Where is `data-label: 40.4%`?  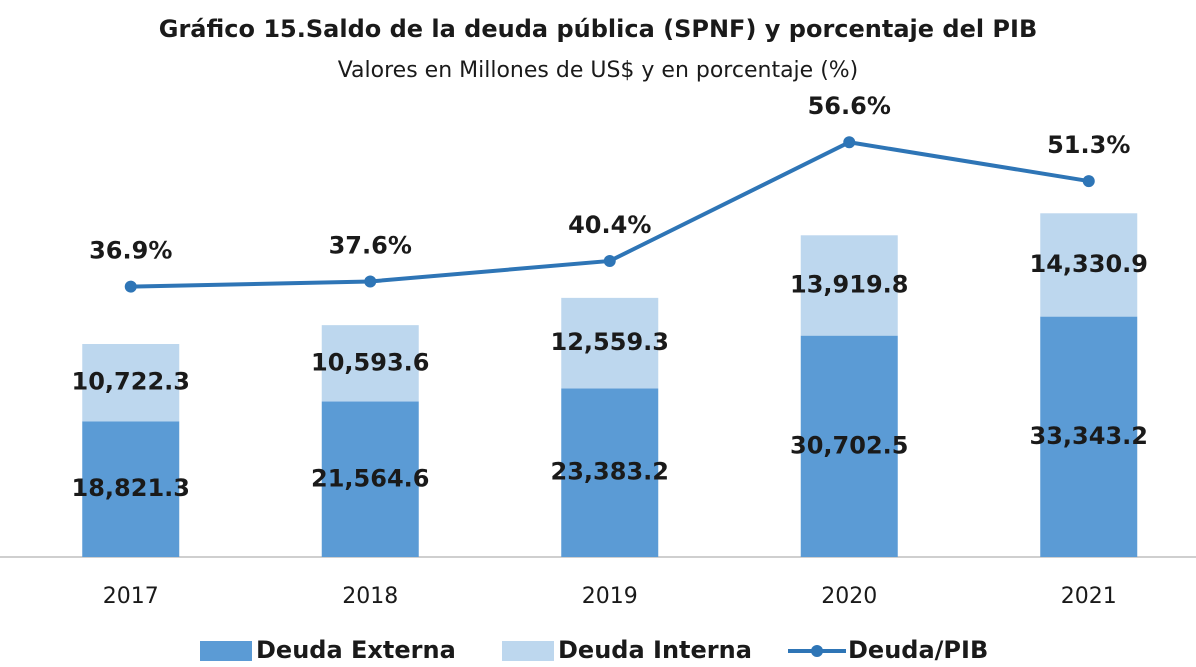 data-label: 40.4% is located at coordinates (609, 225).